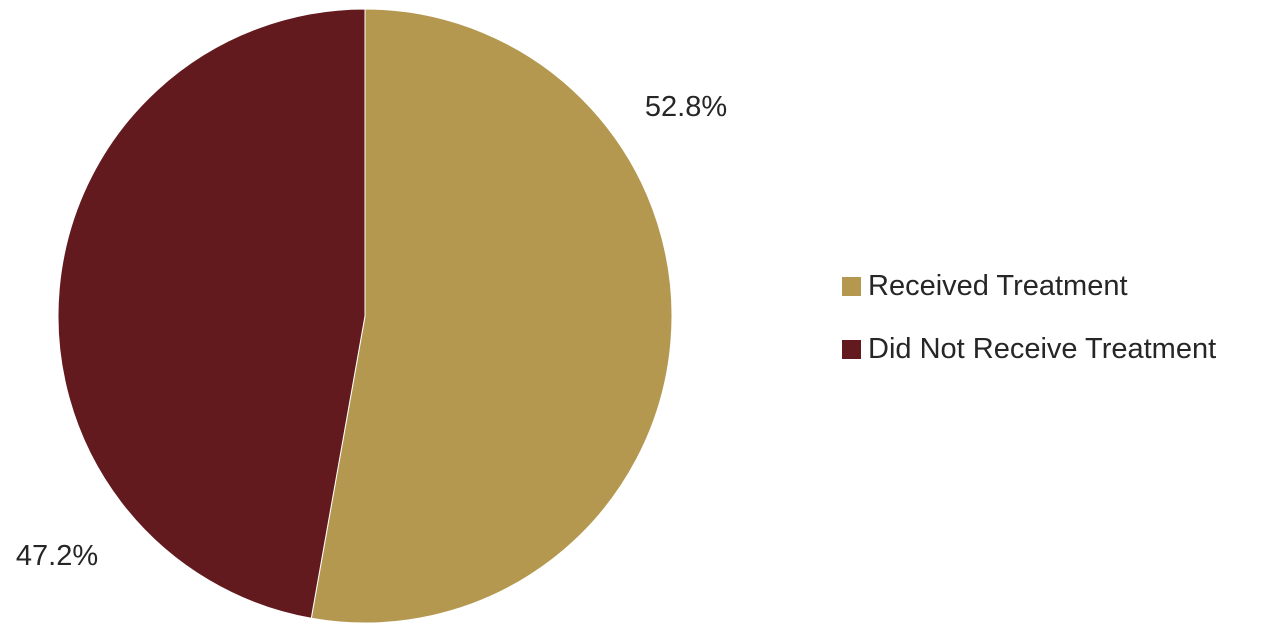 Image resolution: width=1284 pixels, height=628 pixels. Describe the element at coordinates (851, 349) in the screenshot. I see `legend-swatch-did-not-receive-treatment` at that location.